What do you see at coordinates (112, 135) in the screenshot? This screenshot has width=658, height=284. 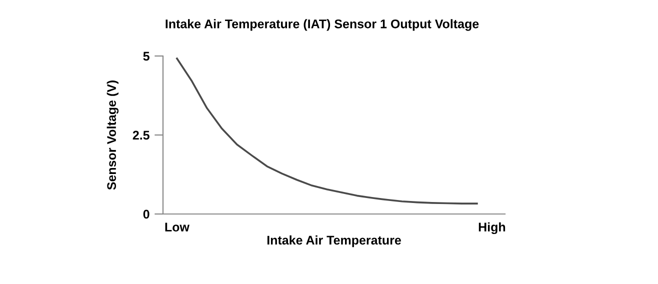 I see `y-axis-title: Sensor Voltage (V)` at bounding box center [112, 135].